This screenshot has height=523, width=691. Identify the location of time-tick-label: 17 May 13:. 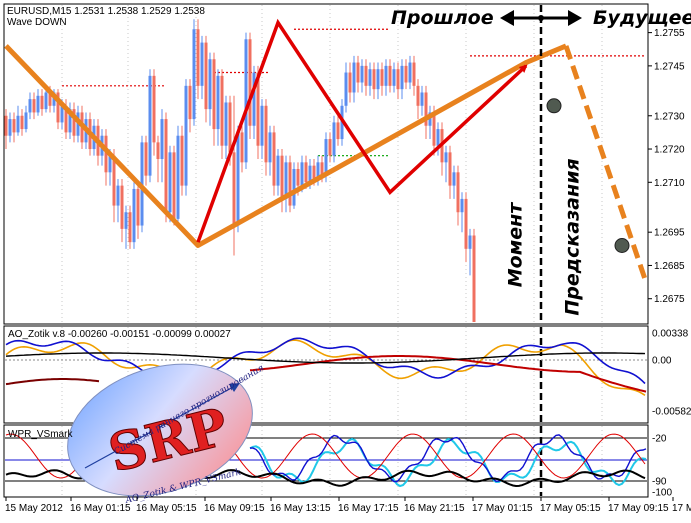
(681, 508).